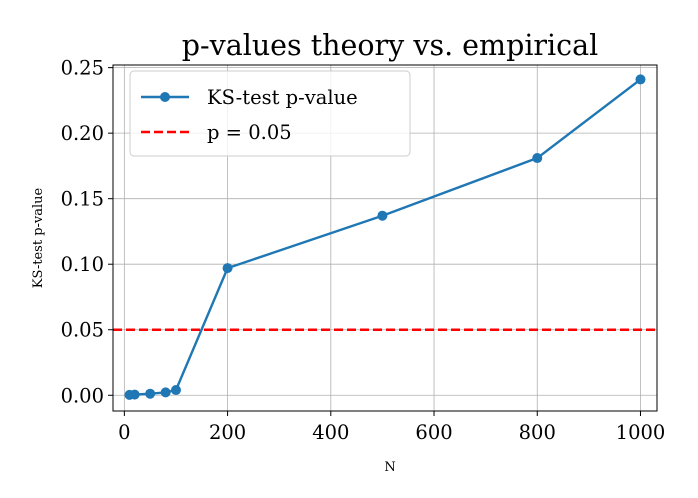 Image resolution: width=698 pixels, height=498 pixels. Describe the element at coordinates (390, 45) in the screenshot. I see `chart-title: p-values theory vs. empirical` at that location.